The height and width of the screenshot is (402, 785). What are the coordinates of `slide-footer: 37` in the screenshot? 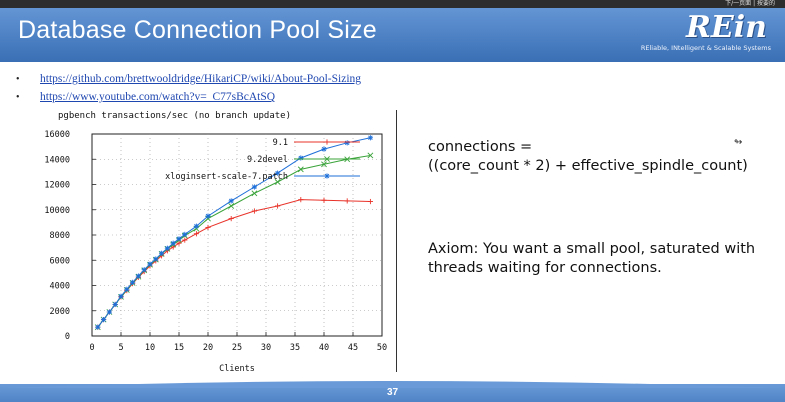 It's located at (392, 391).